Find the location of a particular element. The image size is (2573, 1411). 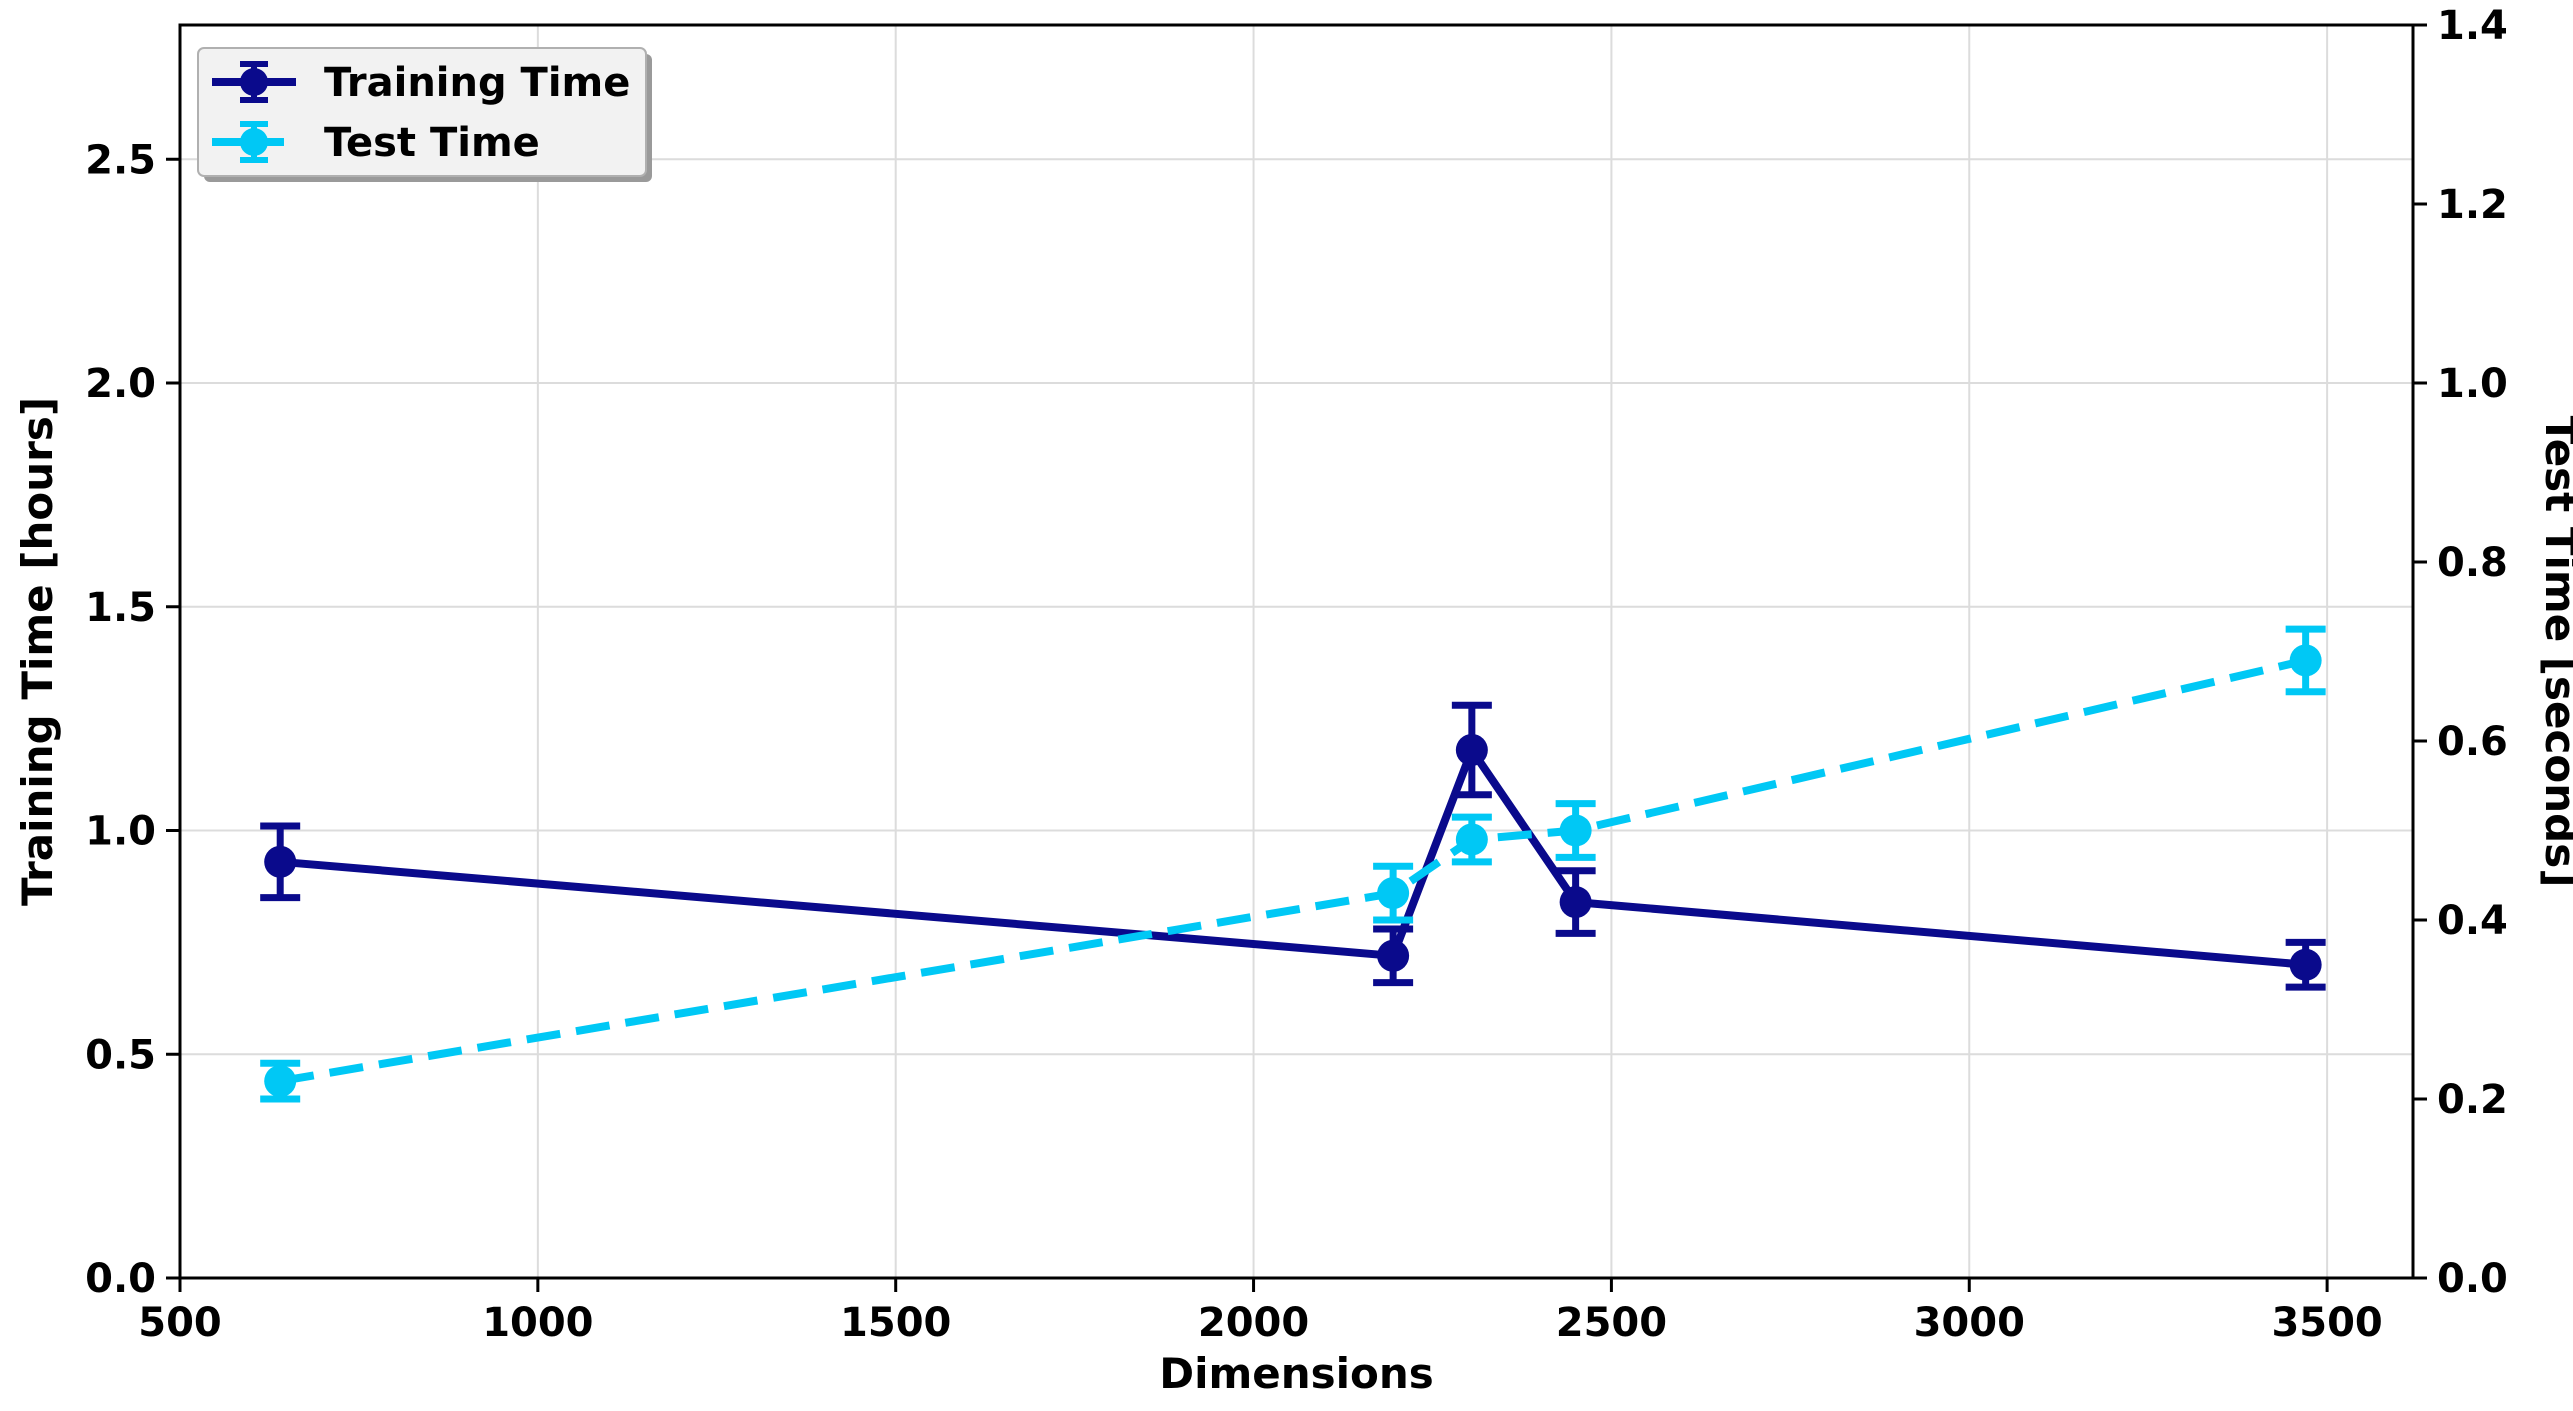

legend: Training Time Test Time is located at coordinates (424, 114).